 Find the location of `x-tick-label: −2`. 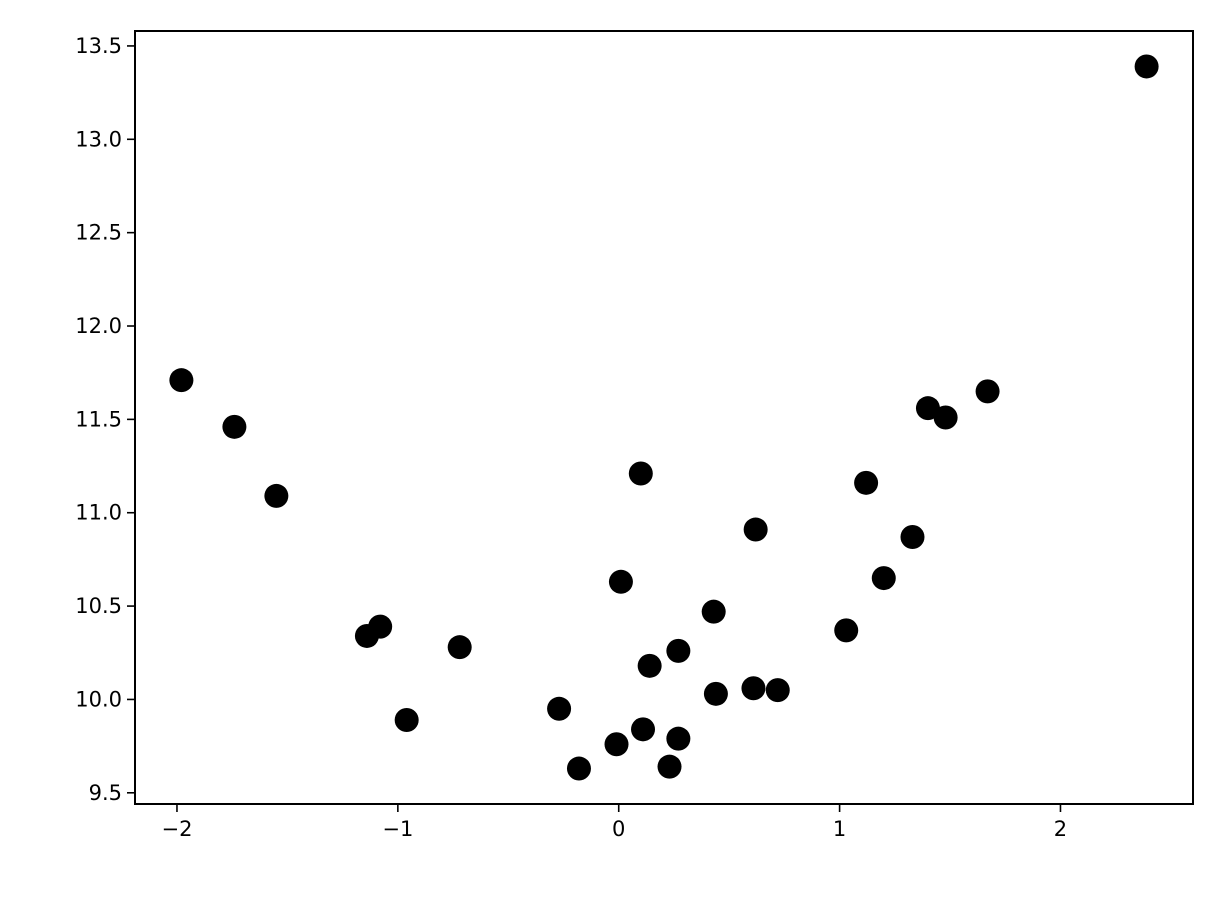

x-tick-label: −2 is located at coordinates (176, 829).